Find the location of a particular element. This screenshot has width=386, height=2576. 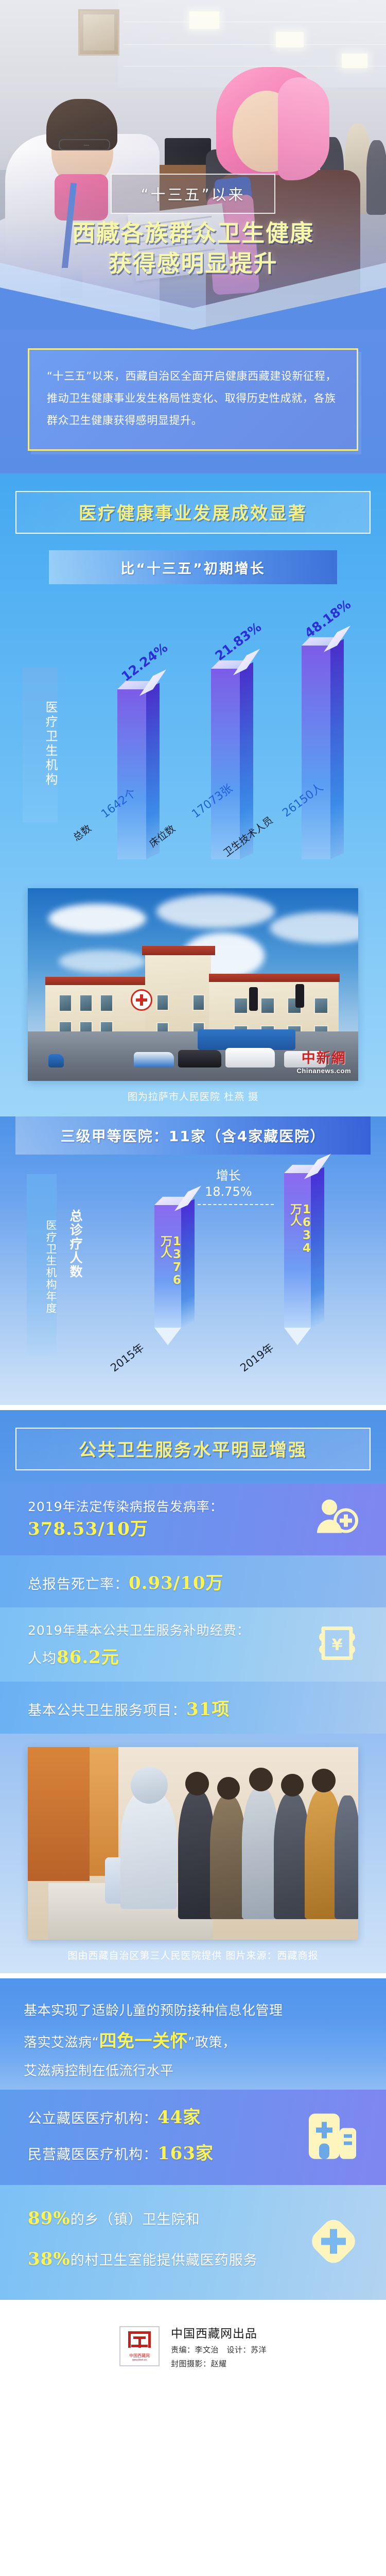

hero-overlay is located at coordinates (193, 165).